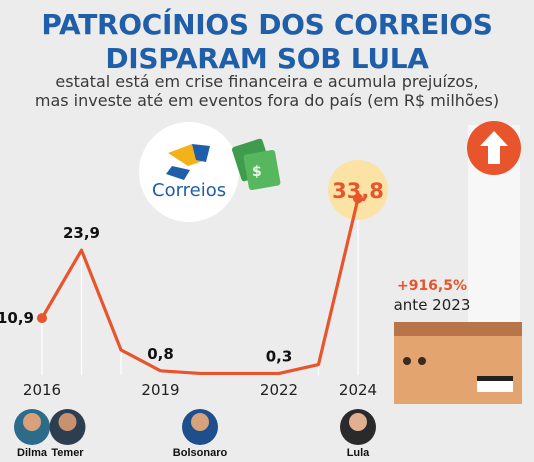 This screenshot has width=534, height=462. Describe the element at coordinates (279, 356) in the screenshot. I see `data-label-2022: 0,3` at that location.